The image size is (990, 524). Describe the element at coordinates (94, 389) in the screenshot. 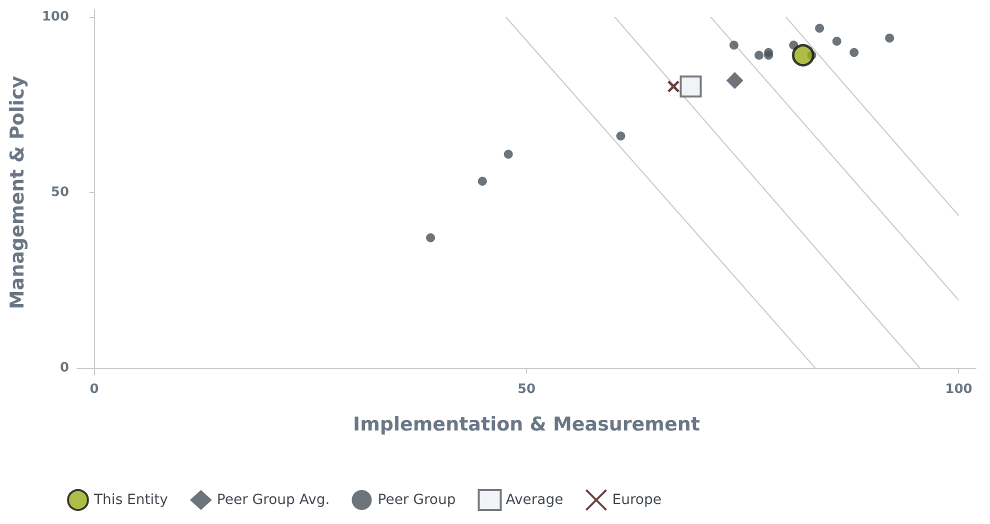

I see `x-tick-label: 0` at that location.